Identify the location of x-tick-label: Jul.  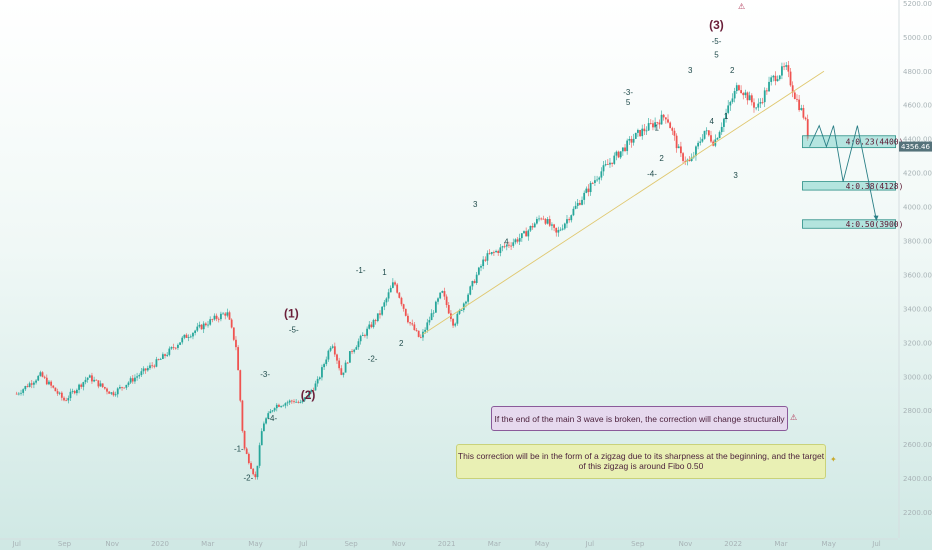
(876, 544).